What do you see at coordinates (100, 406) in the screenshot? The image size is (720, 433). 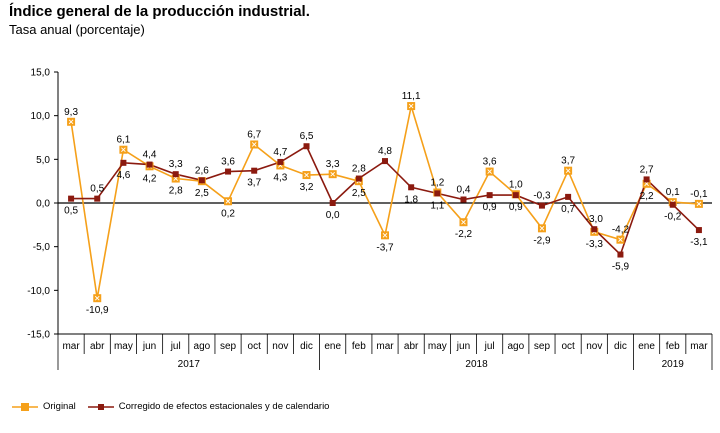 I see `legend-swatch-corregido` at bounding box center [100, 406].